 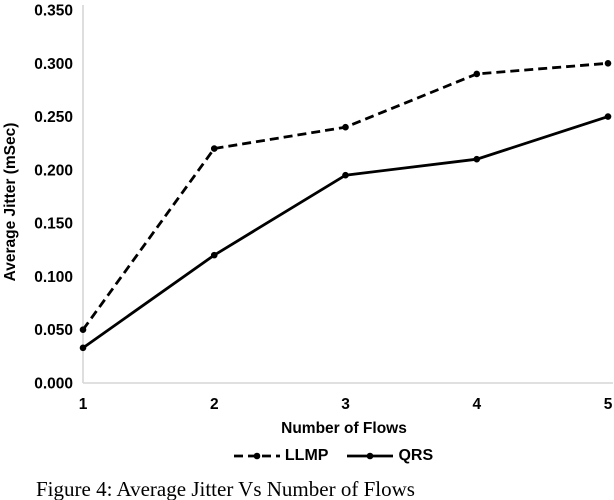 I want to click on chart-legend: LLMP QRS, so click(x=307, y=456).